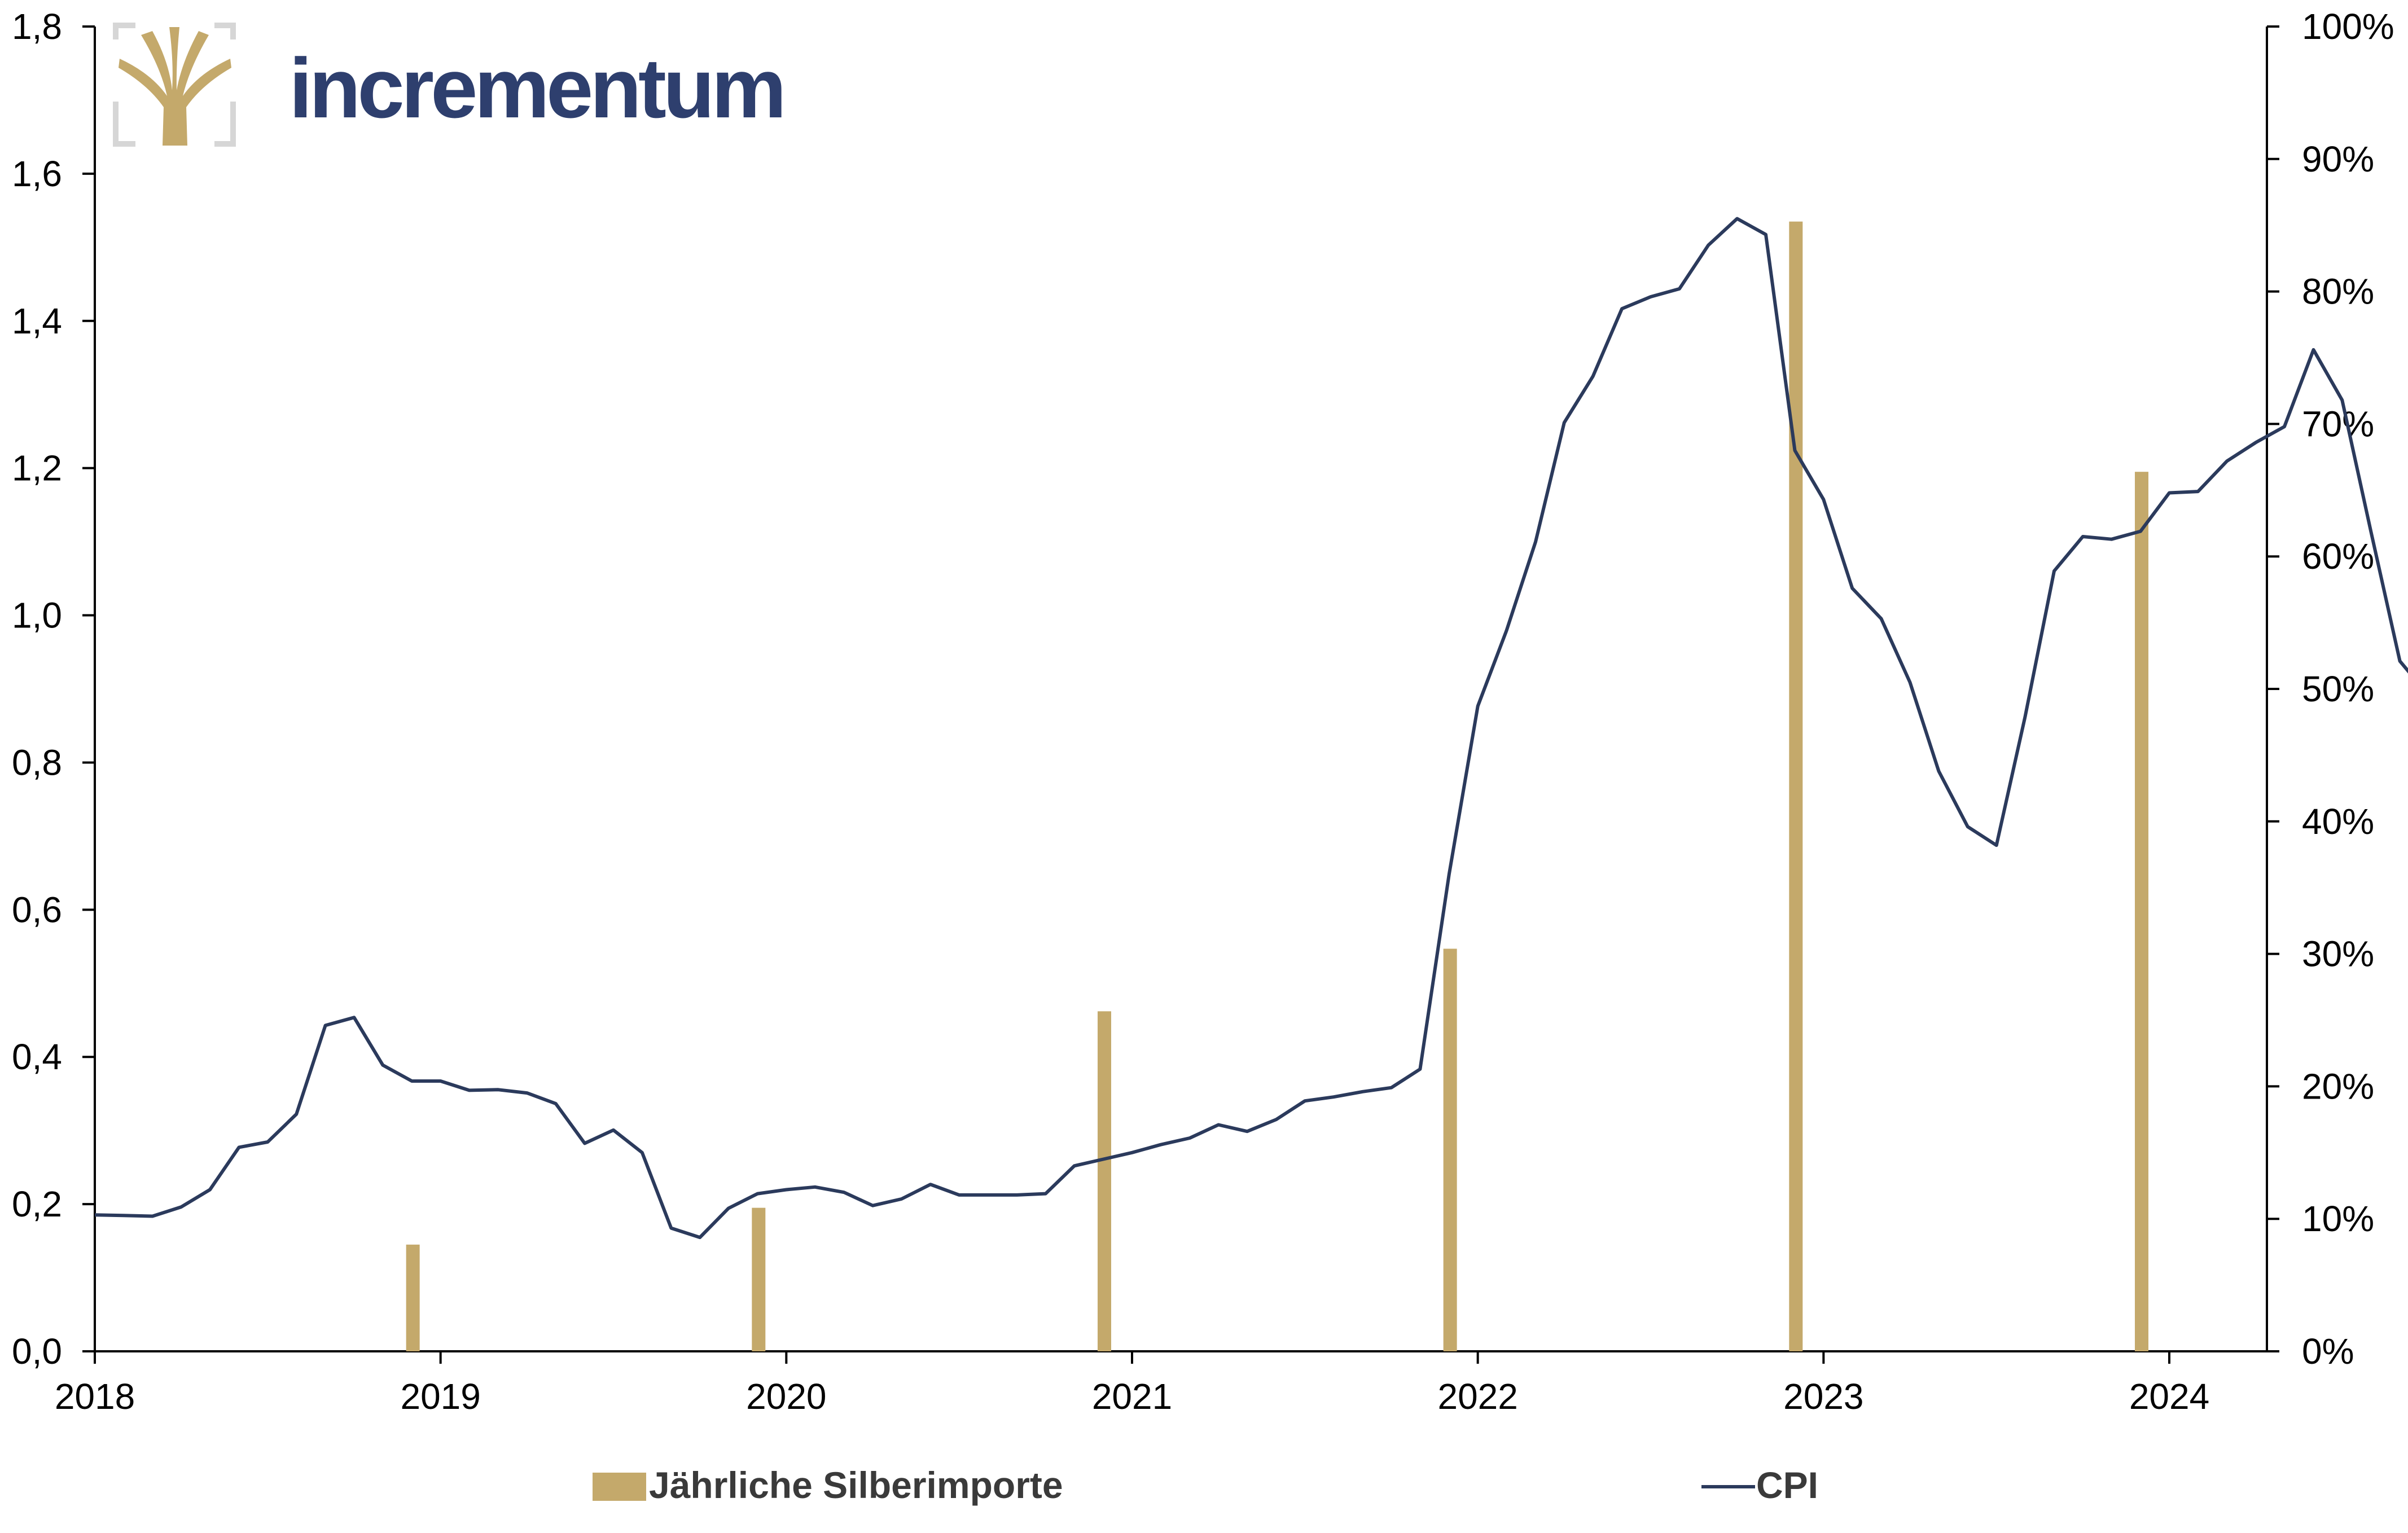 This screenshot has height=1533, width=2408. What do you see at coordinates (786, 1396) in the screenshot?
I see `x-tick-label: 2020` at bounding box center [786, 1396].